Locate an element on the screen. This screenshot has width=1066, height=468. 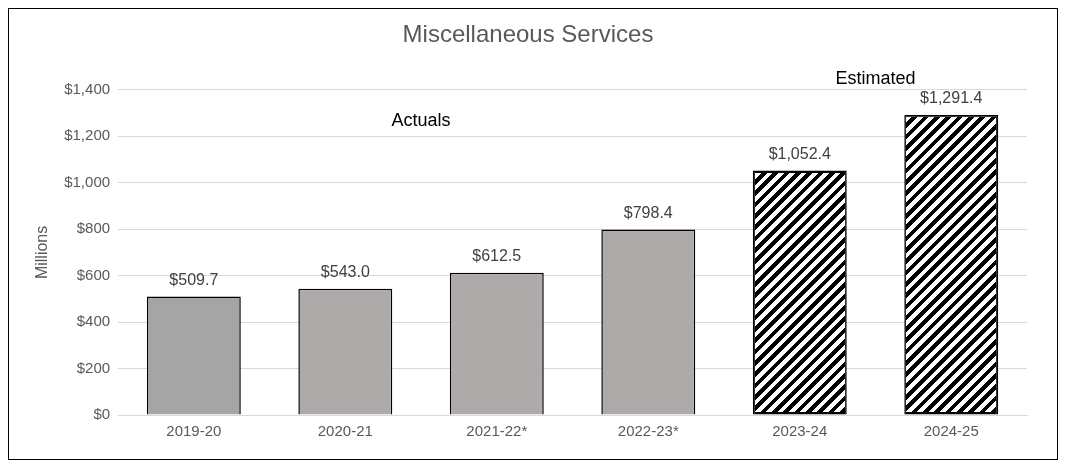
x-tick-label: 2024-25 is located at coordinates (951, 431).